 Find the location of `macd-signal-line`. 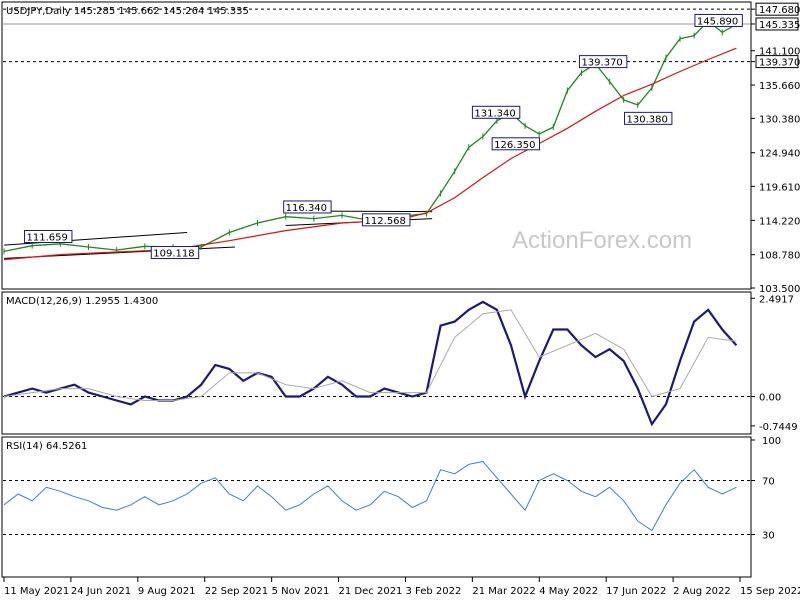

macd-signal-line is located at coordinates (370, 355).